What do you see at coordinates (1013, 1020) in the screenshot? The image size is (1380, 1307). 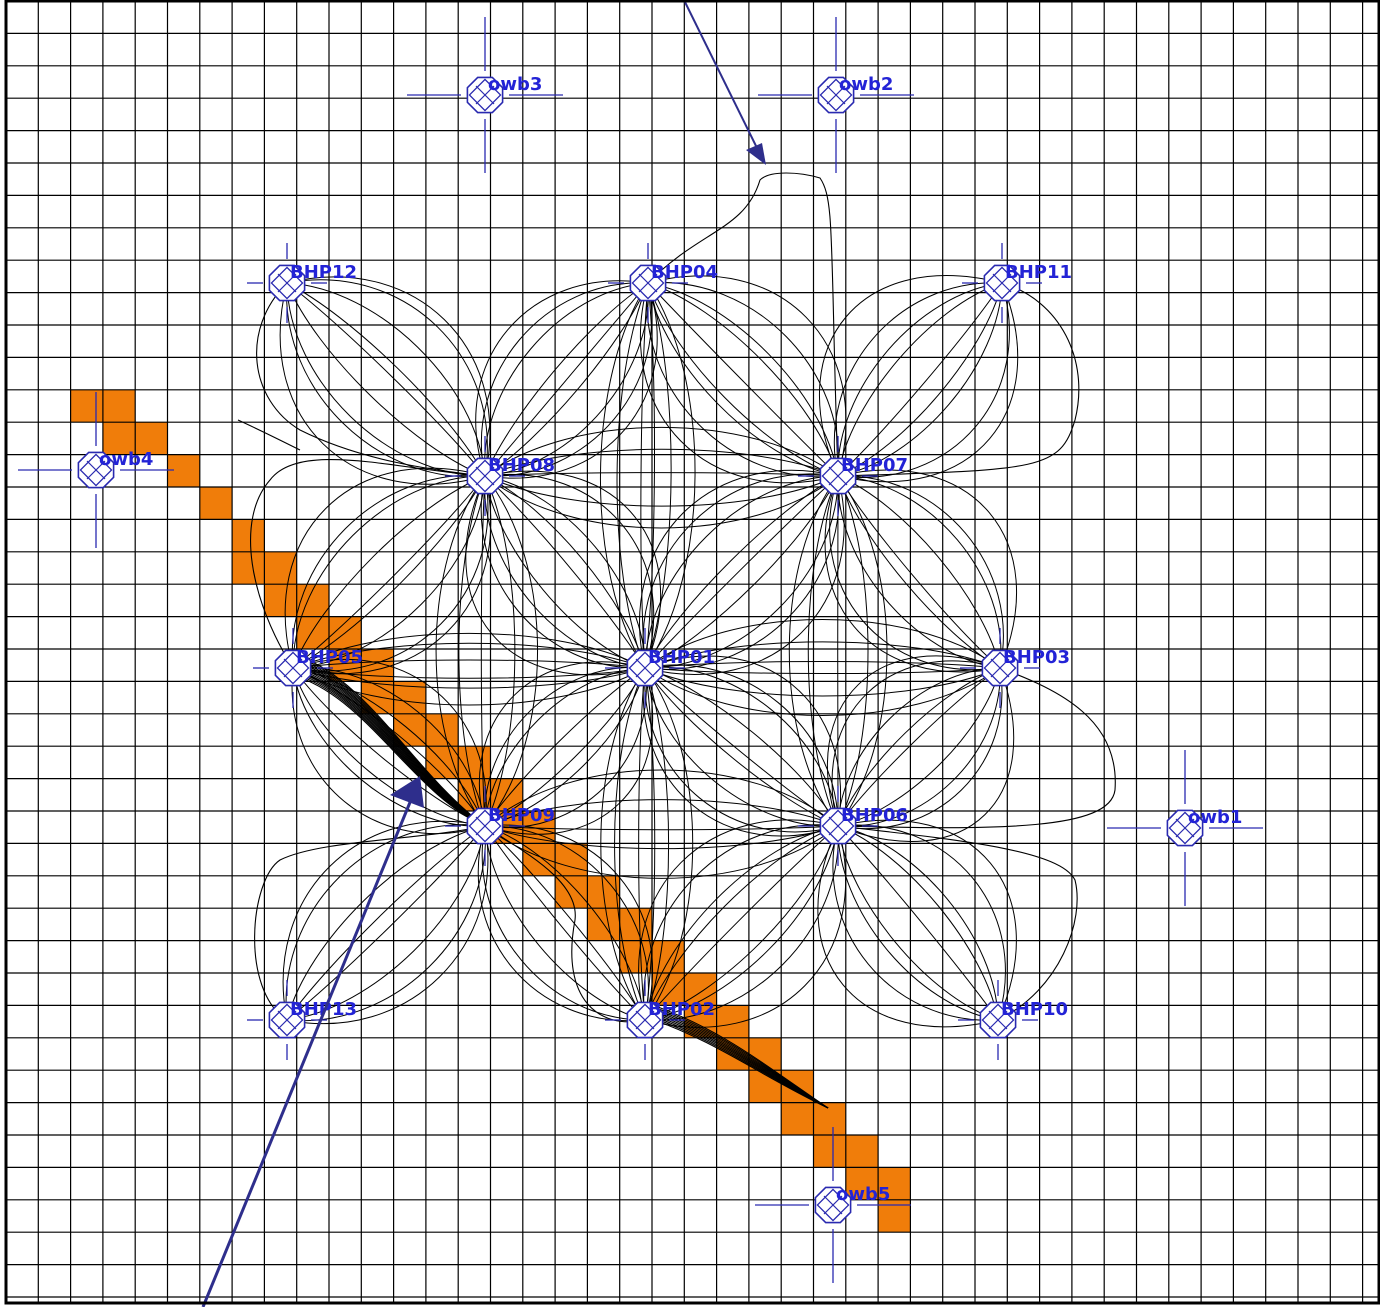 I see `well-bhp10: BHP10` at bounding box center [1013, 1020].